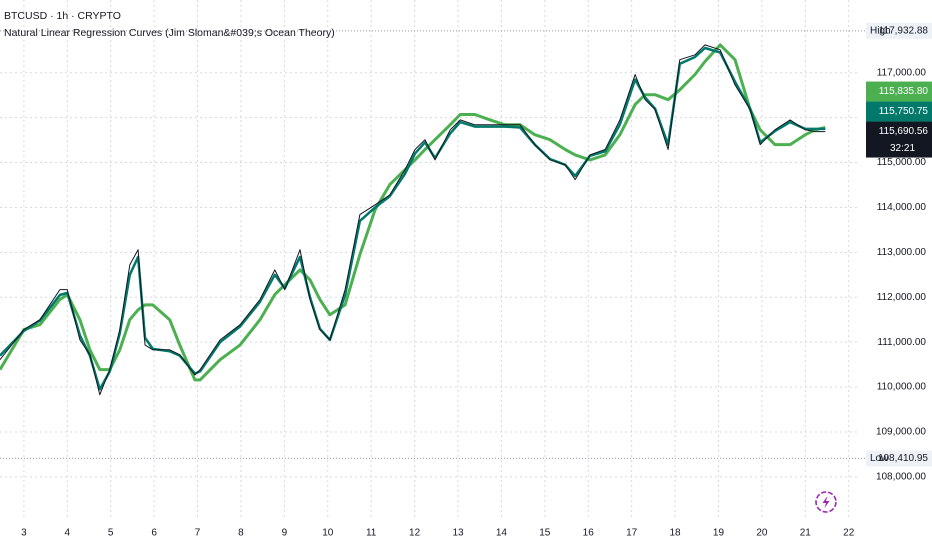 The width and height of the screenshot is (932, 550). Describe the element at coordinates (902, 297) in the screenshot. I see `y-tick-label: 112,000.00` at that location.